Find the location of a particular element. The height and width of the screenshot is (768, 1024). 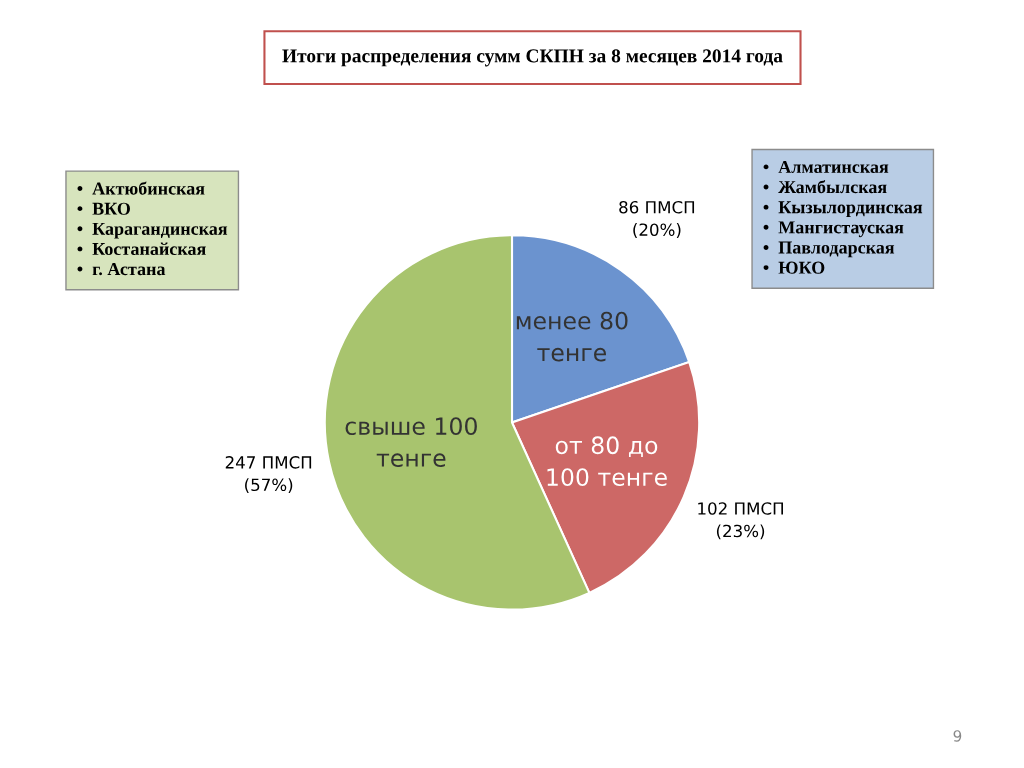

slice-label: свыше 100 тенге is located at coordinates (411, 442).